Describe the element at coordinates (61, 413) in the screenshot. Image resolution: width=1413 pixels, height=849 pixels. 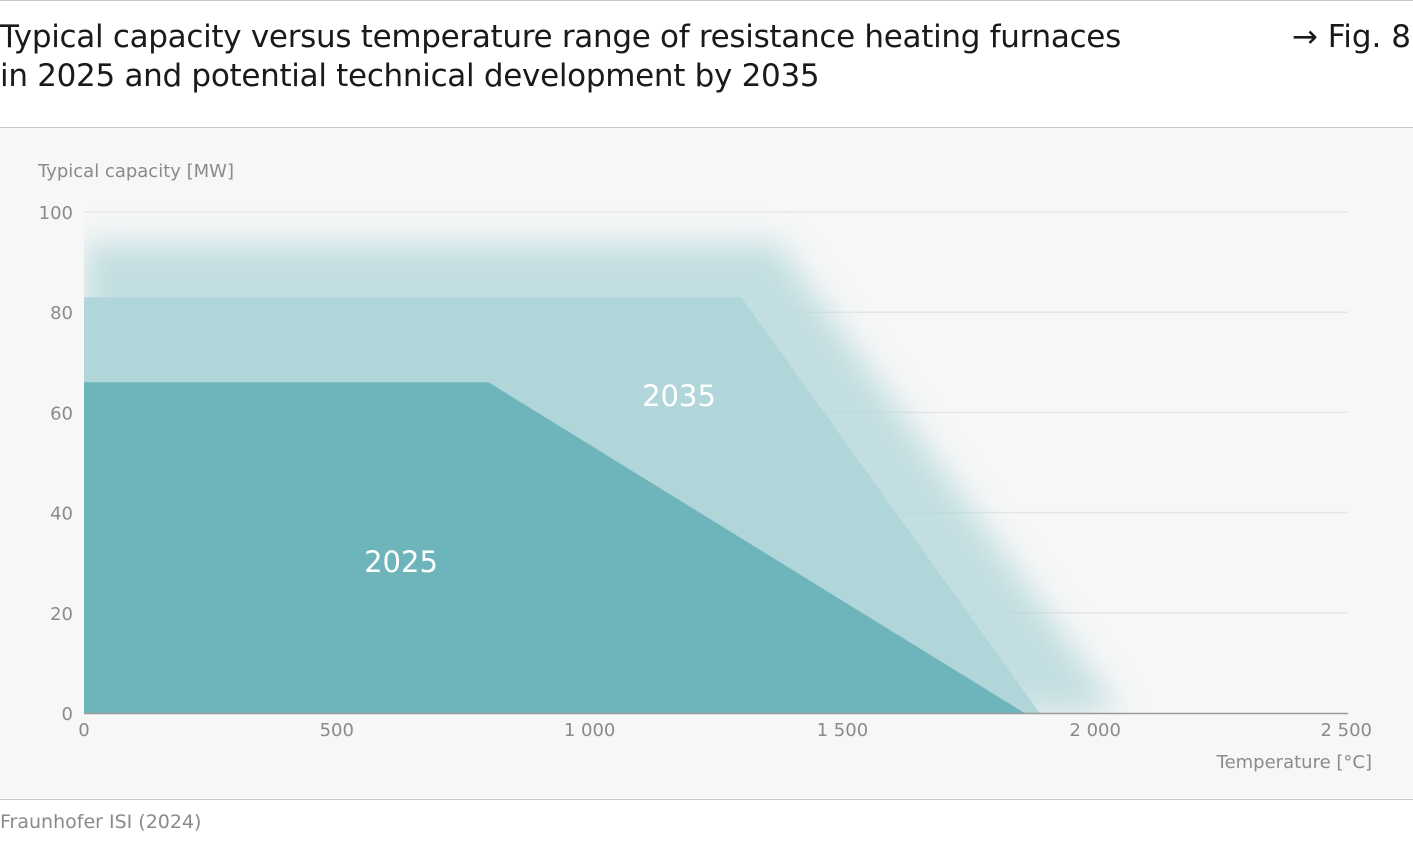
I see `y-tick-label: 60` at that location.